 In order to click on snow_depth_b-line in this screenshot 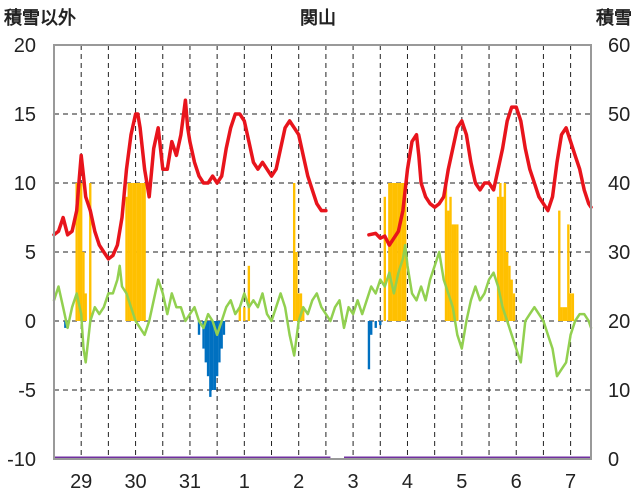, I will do `click(480, 176)`.